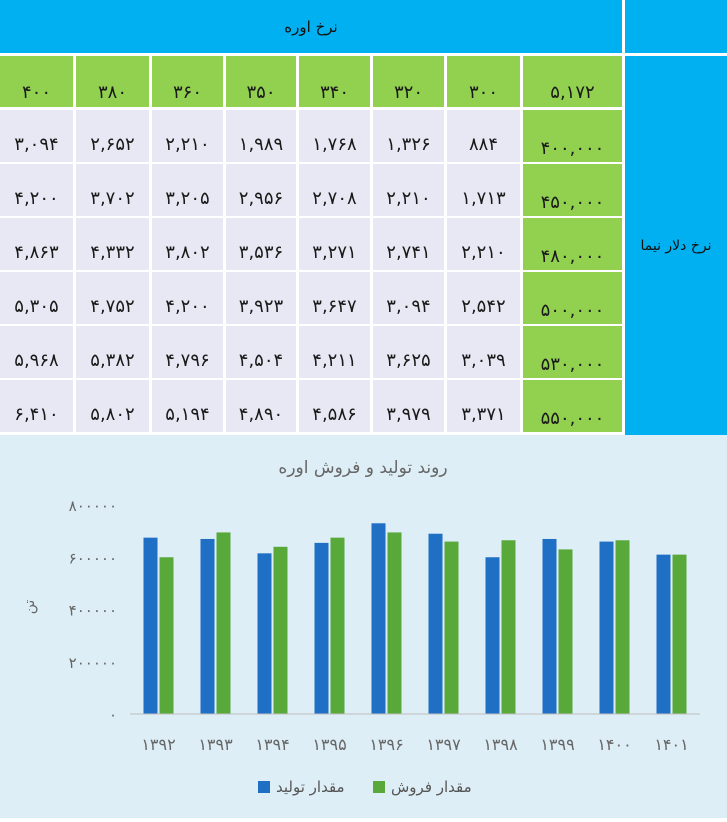  Describe the element at coordinates (187, 81) in the screenshot. I see `urea-rate-column-header: ۳۶۰` at that location.